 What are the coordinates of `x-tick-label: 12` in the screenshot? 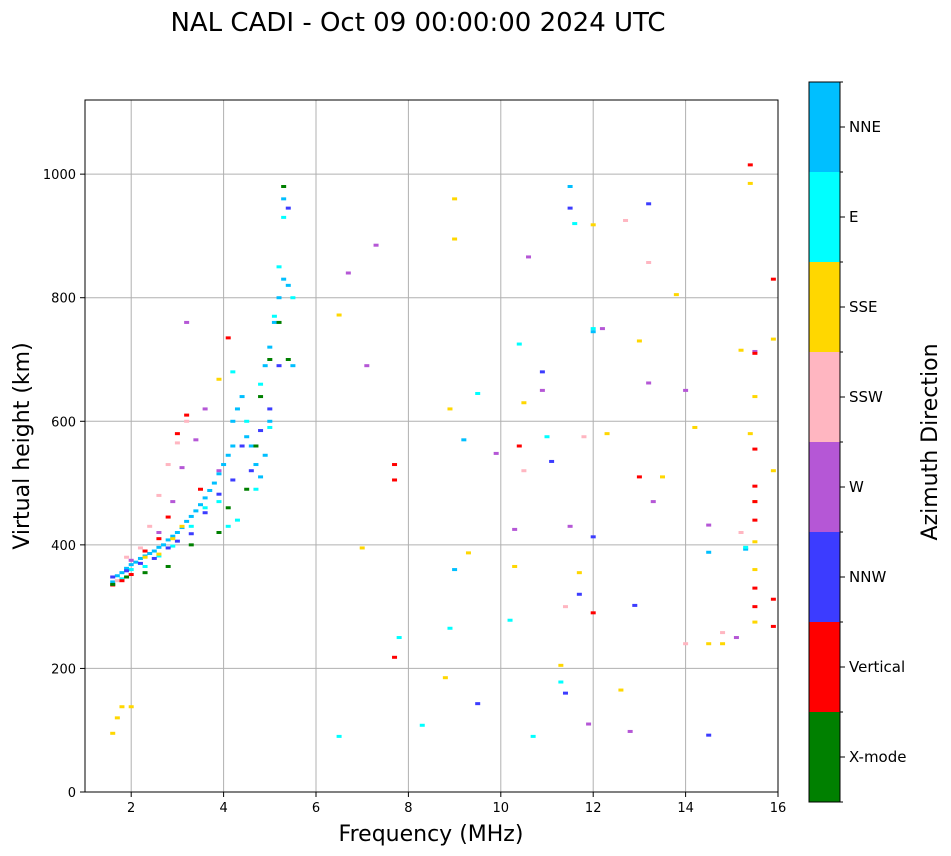 It's located at (593, 808).